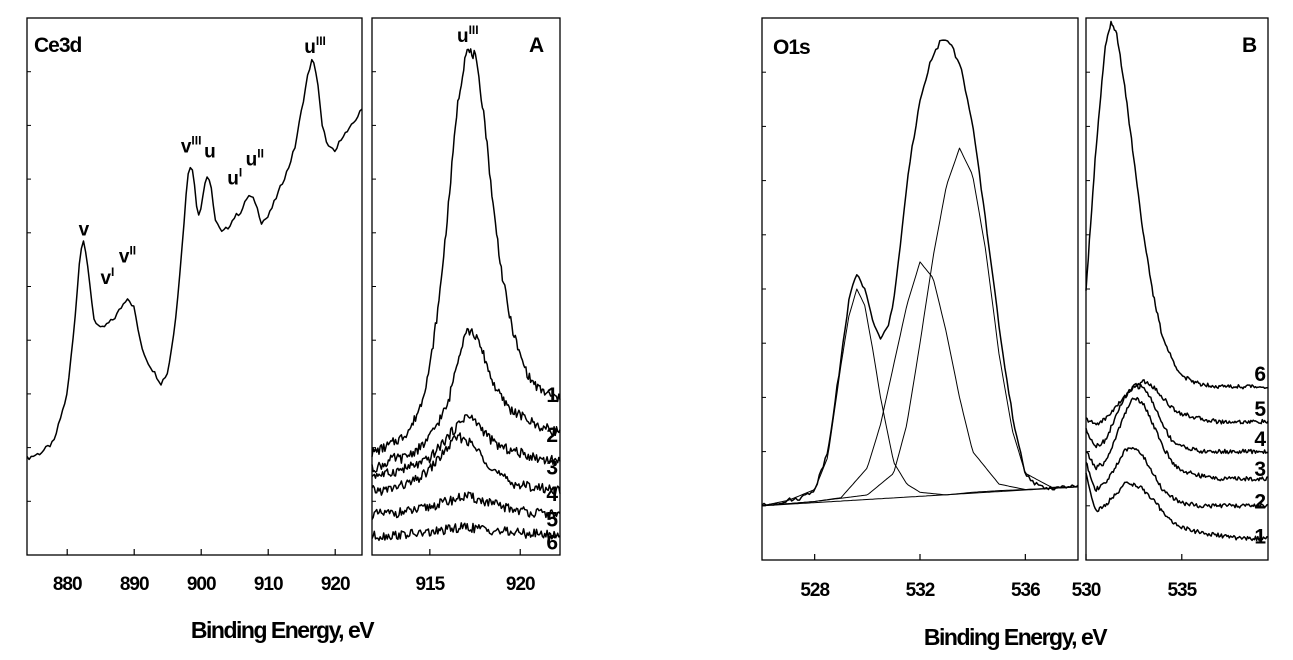 The image size is (1293, 660). I want to click on x-tick-label: 528, so click(814, 590).